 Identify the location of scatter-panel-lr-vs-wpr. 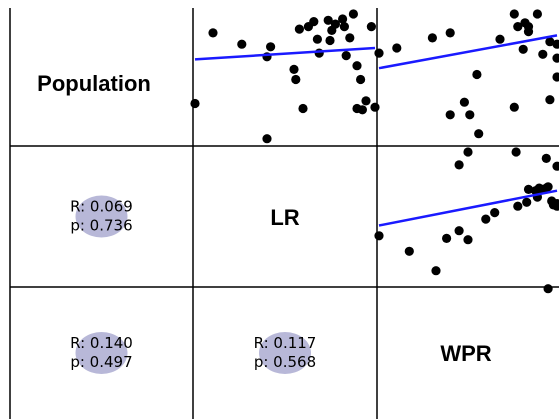
(466, 220).